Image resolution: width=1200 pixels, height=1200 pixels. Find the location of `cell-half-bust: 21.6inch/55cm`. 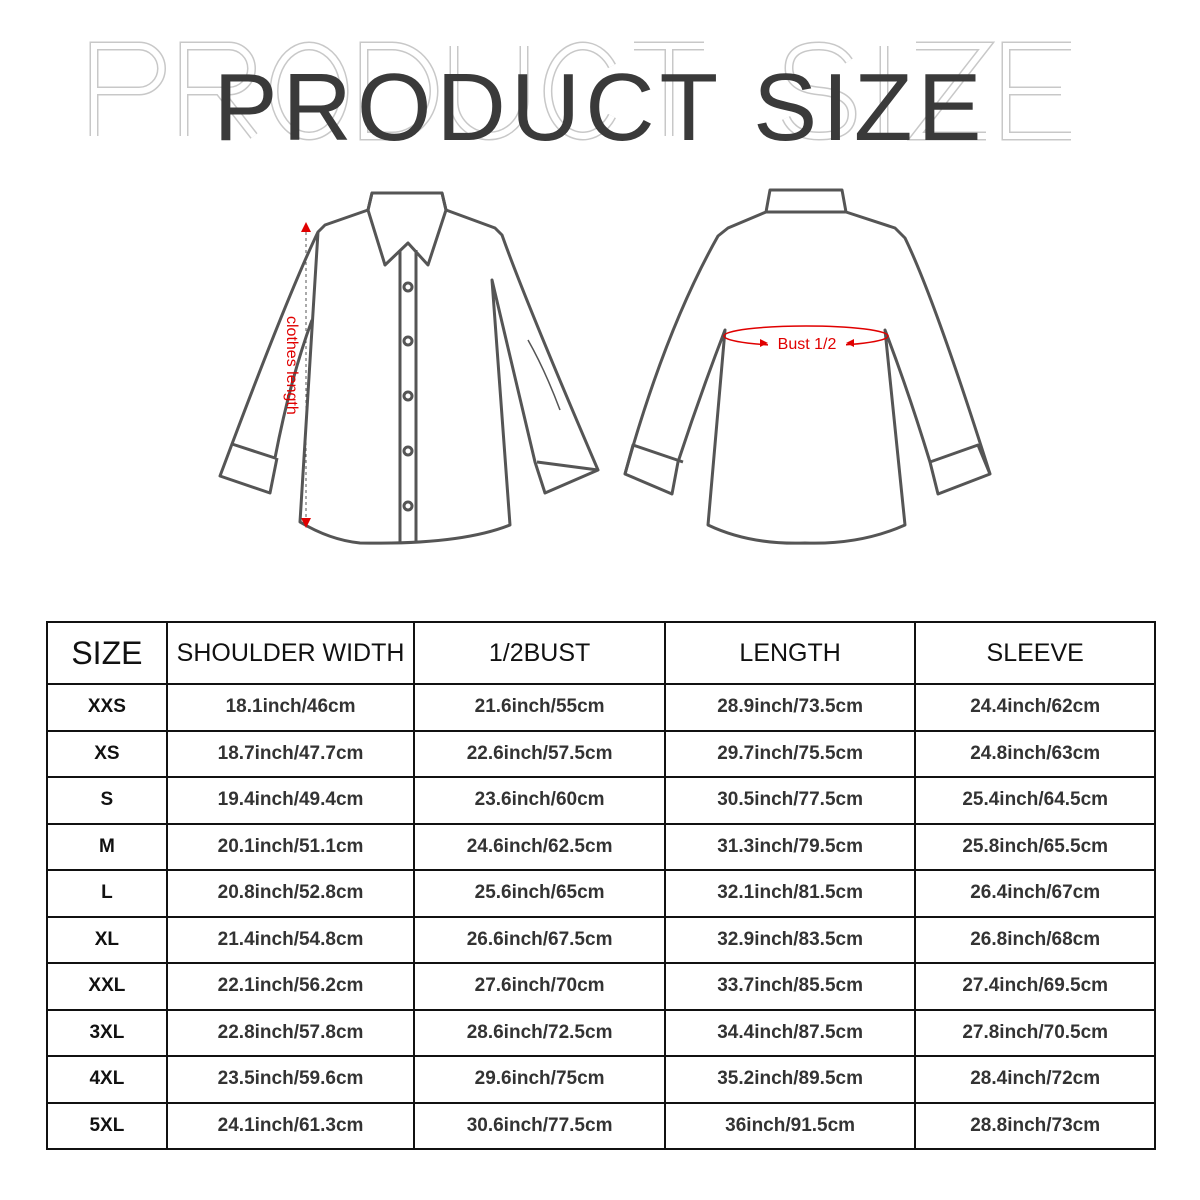

cell-half-bust: 21.6inch/55cm is located at coordinates (539, 707).